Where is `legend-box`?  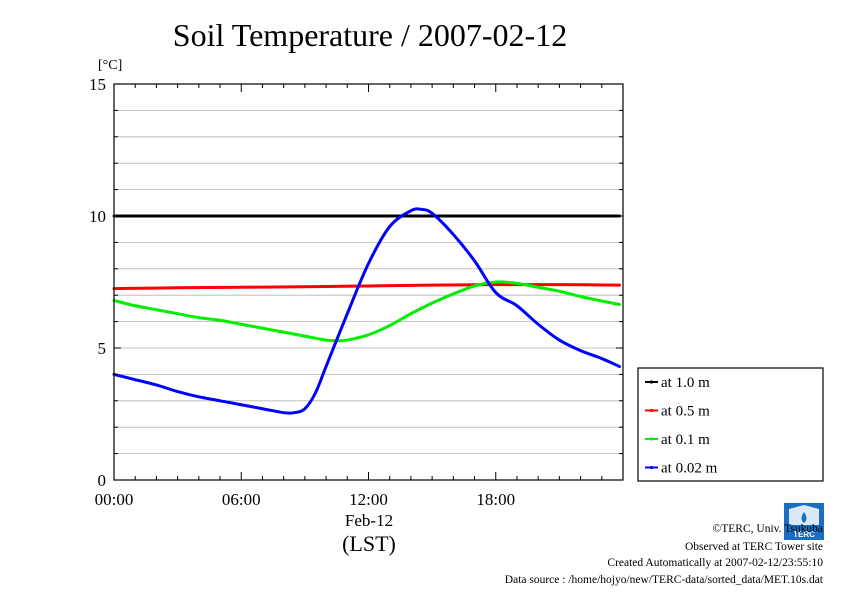 legend-box is located at coordinates (730, 424).